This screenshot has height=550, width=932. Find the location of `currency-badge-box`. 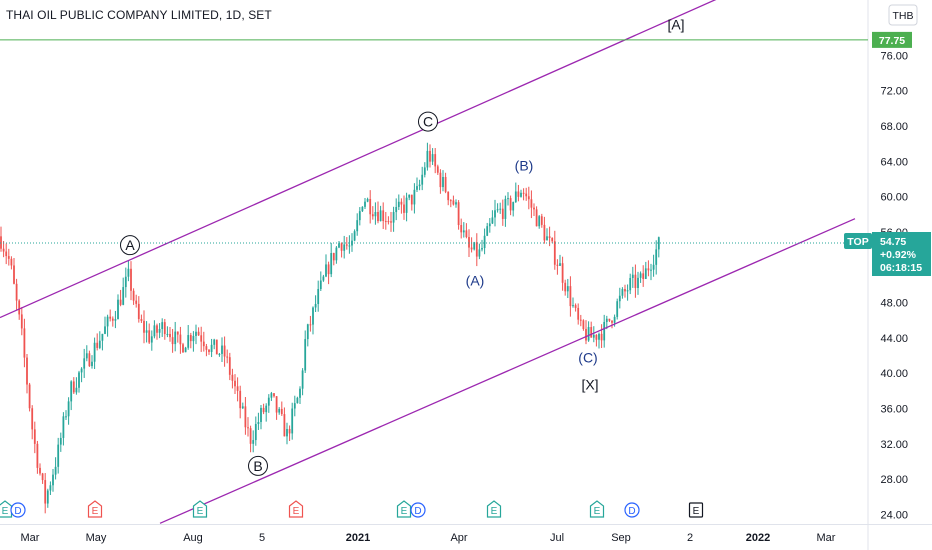

currency-badge-box is located at coordinates (903, 15).